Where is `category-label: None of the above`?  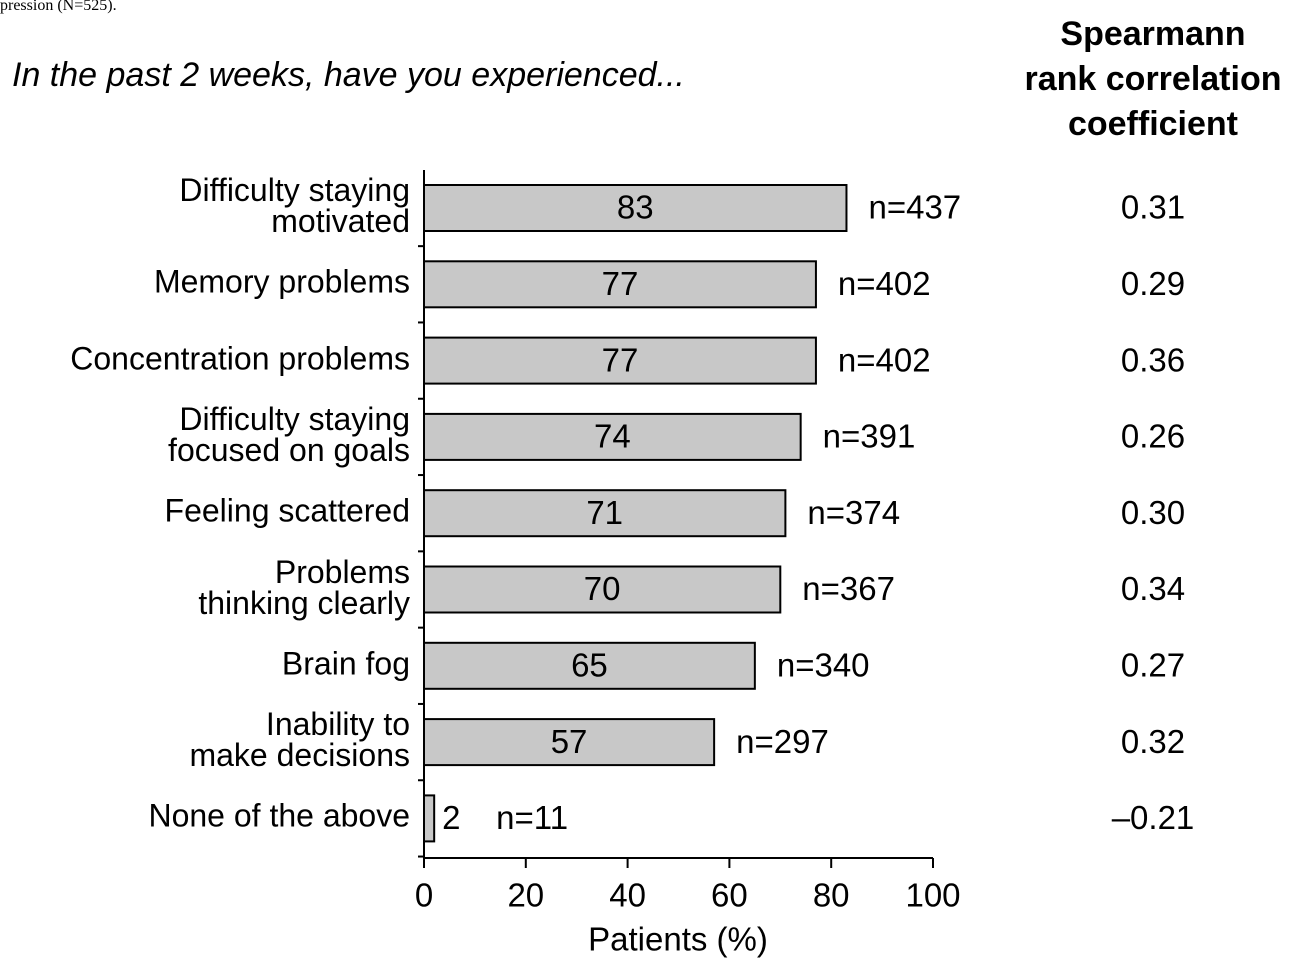
category-label: None of the above is located at coordinates (279, 815).